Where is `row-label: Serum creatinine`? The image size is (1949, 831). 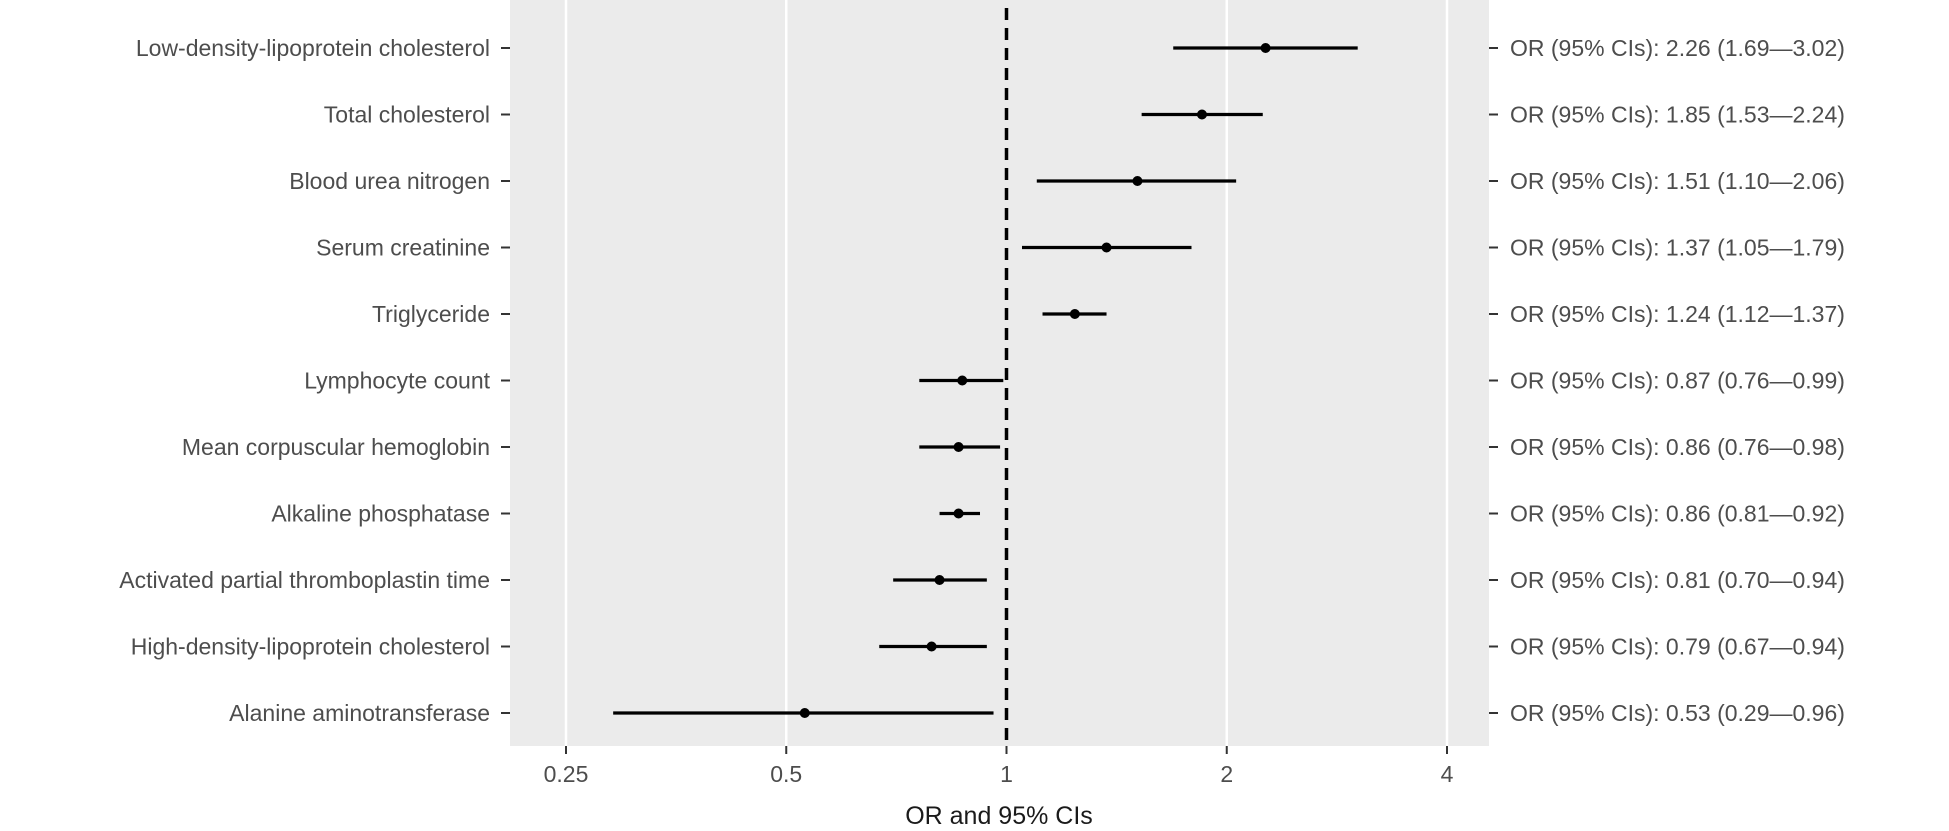 row-label: Serum creatinine is located at coordinates (403, 248).